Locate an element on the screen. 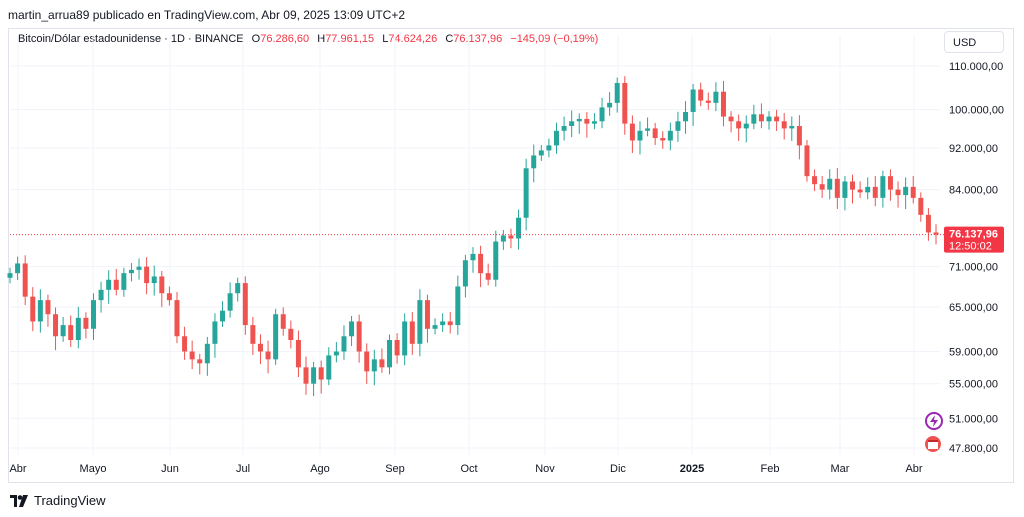  y-tick-label: 55.000,00 is located at coordinates (973, 385).